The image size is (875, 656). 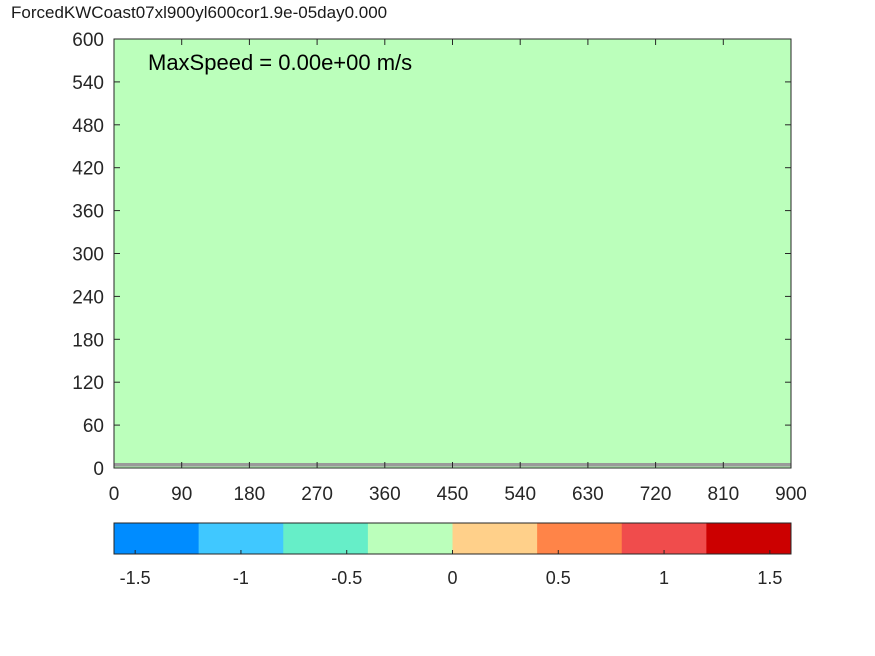 I want to click on x-tick-label: 540, so click(x=520, y=494).